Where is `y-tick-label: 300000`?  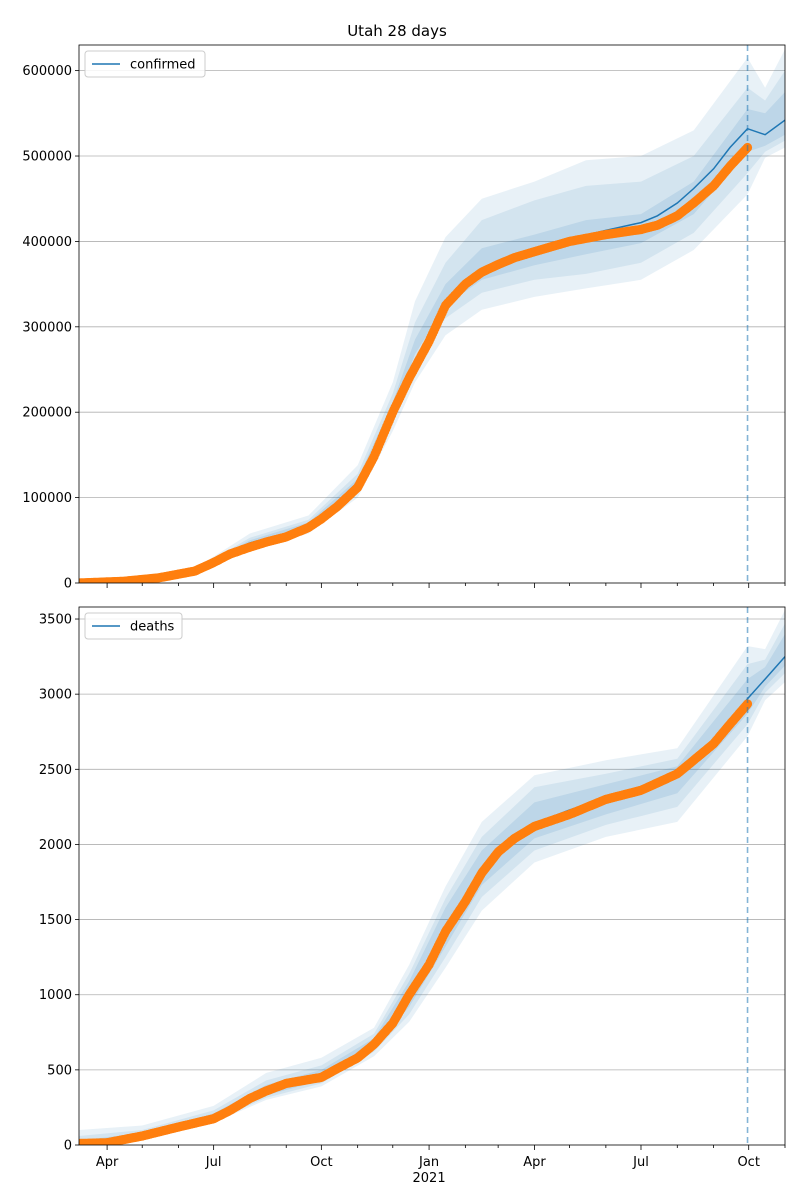
y-tick-label: 300000 is located at coordinates (47, 327).